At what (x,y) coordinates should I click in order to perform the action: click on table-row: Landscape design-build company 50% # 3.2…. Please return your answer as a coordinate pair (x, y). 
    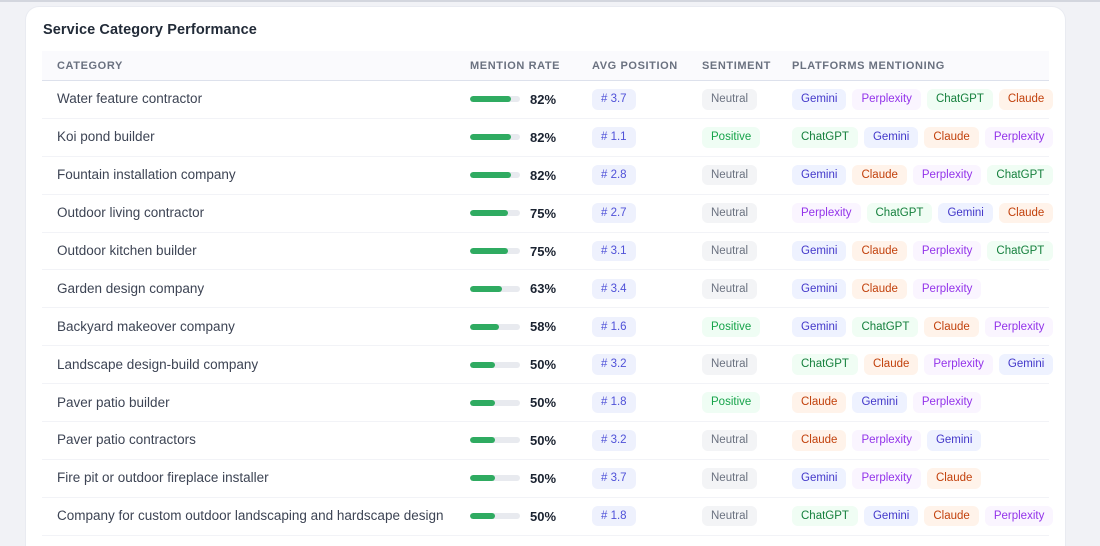
    Looking at the image, I should click on (548, 365).